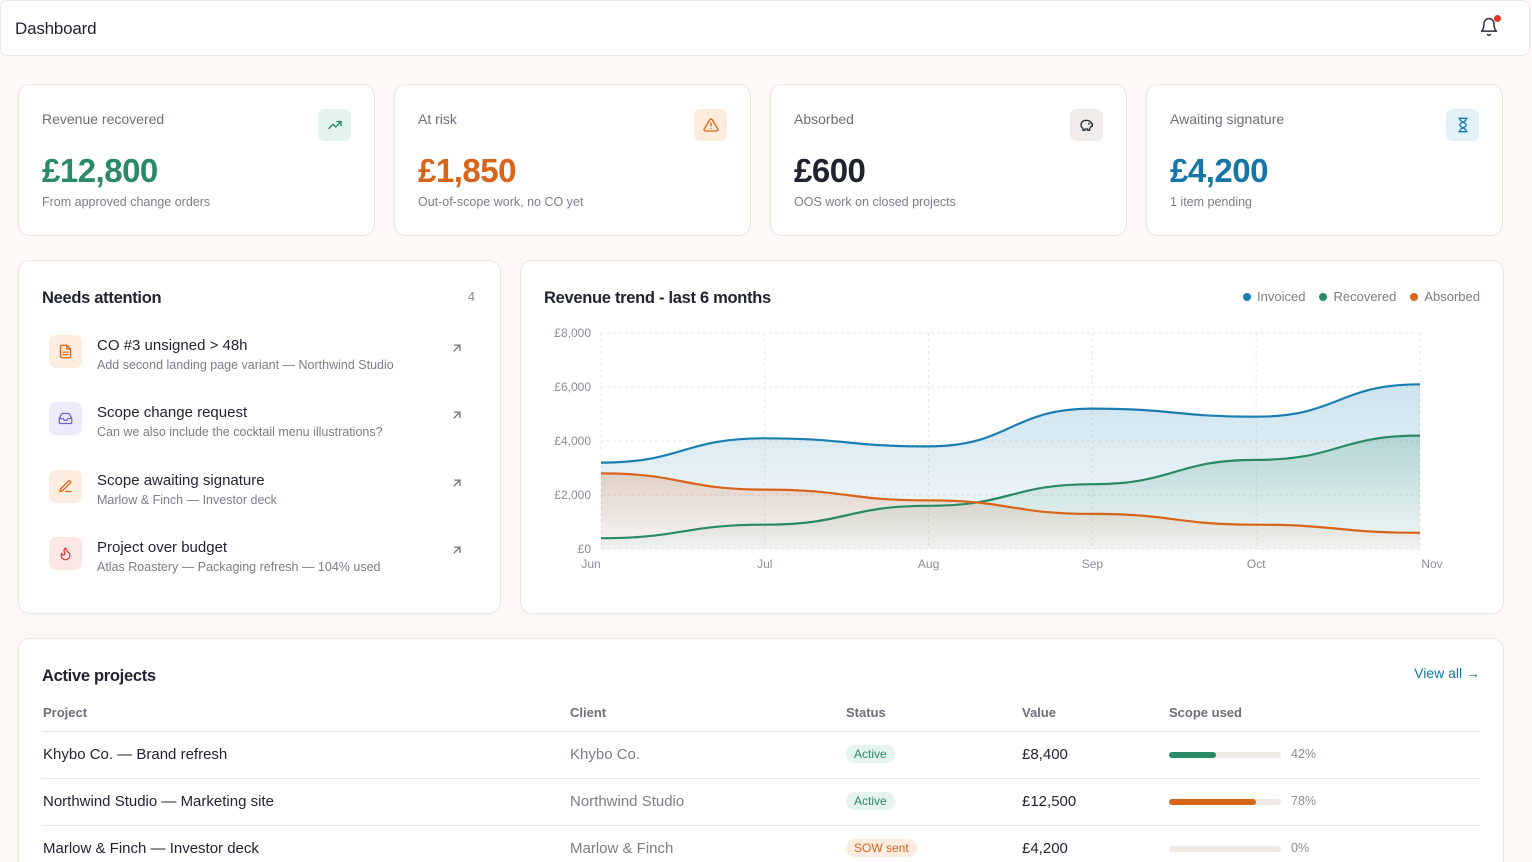  Describe the element at coordinates (605, 754) in the screenshot. I see `client-name: Khybo Co.` at that location.